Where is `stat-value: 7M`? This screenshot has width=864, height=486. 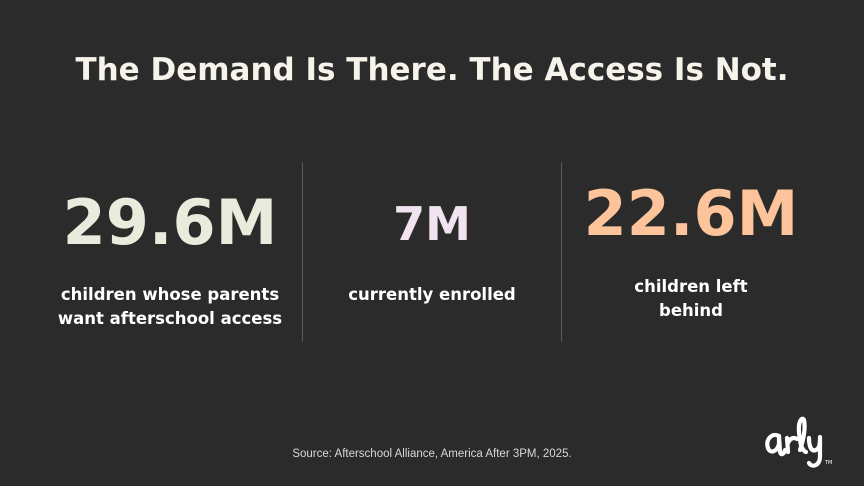
stat-value: 7M is located at coordinates (432, 224).